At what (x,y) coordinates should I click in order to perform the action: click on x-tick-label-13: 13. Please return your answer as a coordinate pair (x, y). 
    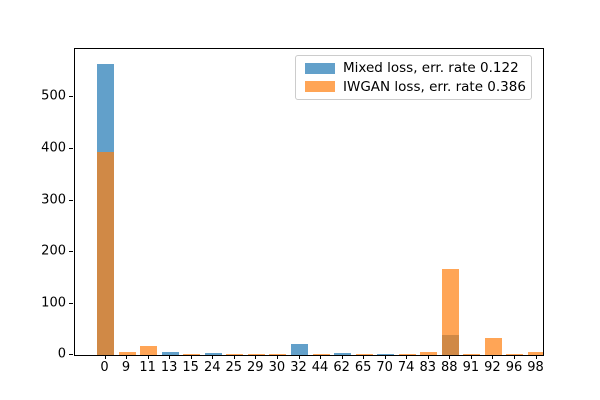
    Looking at the image, I should click on (169, 367).